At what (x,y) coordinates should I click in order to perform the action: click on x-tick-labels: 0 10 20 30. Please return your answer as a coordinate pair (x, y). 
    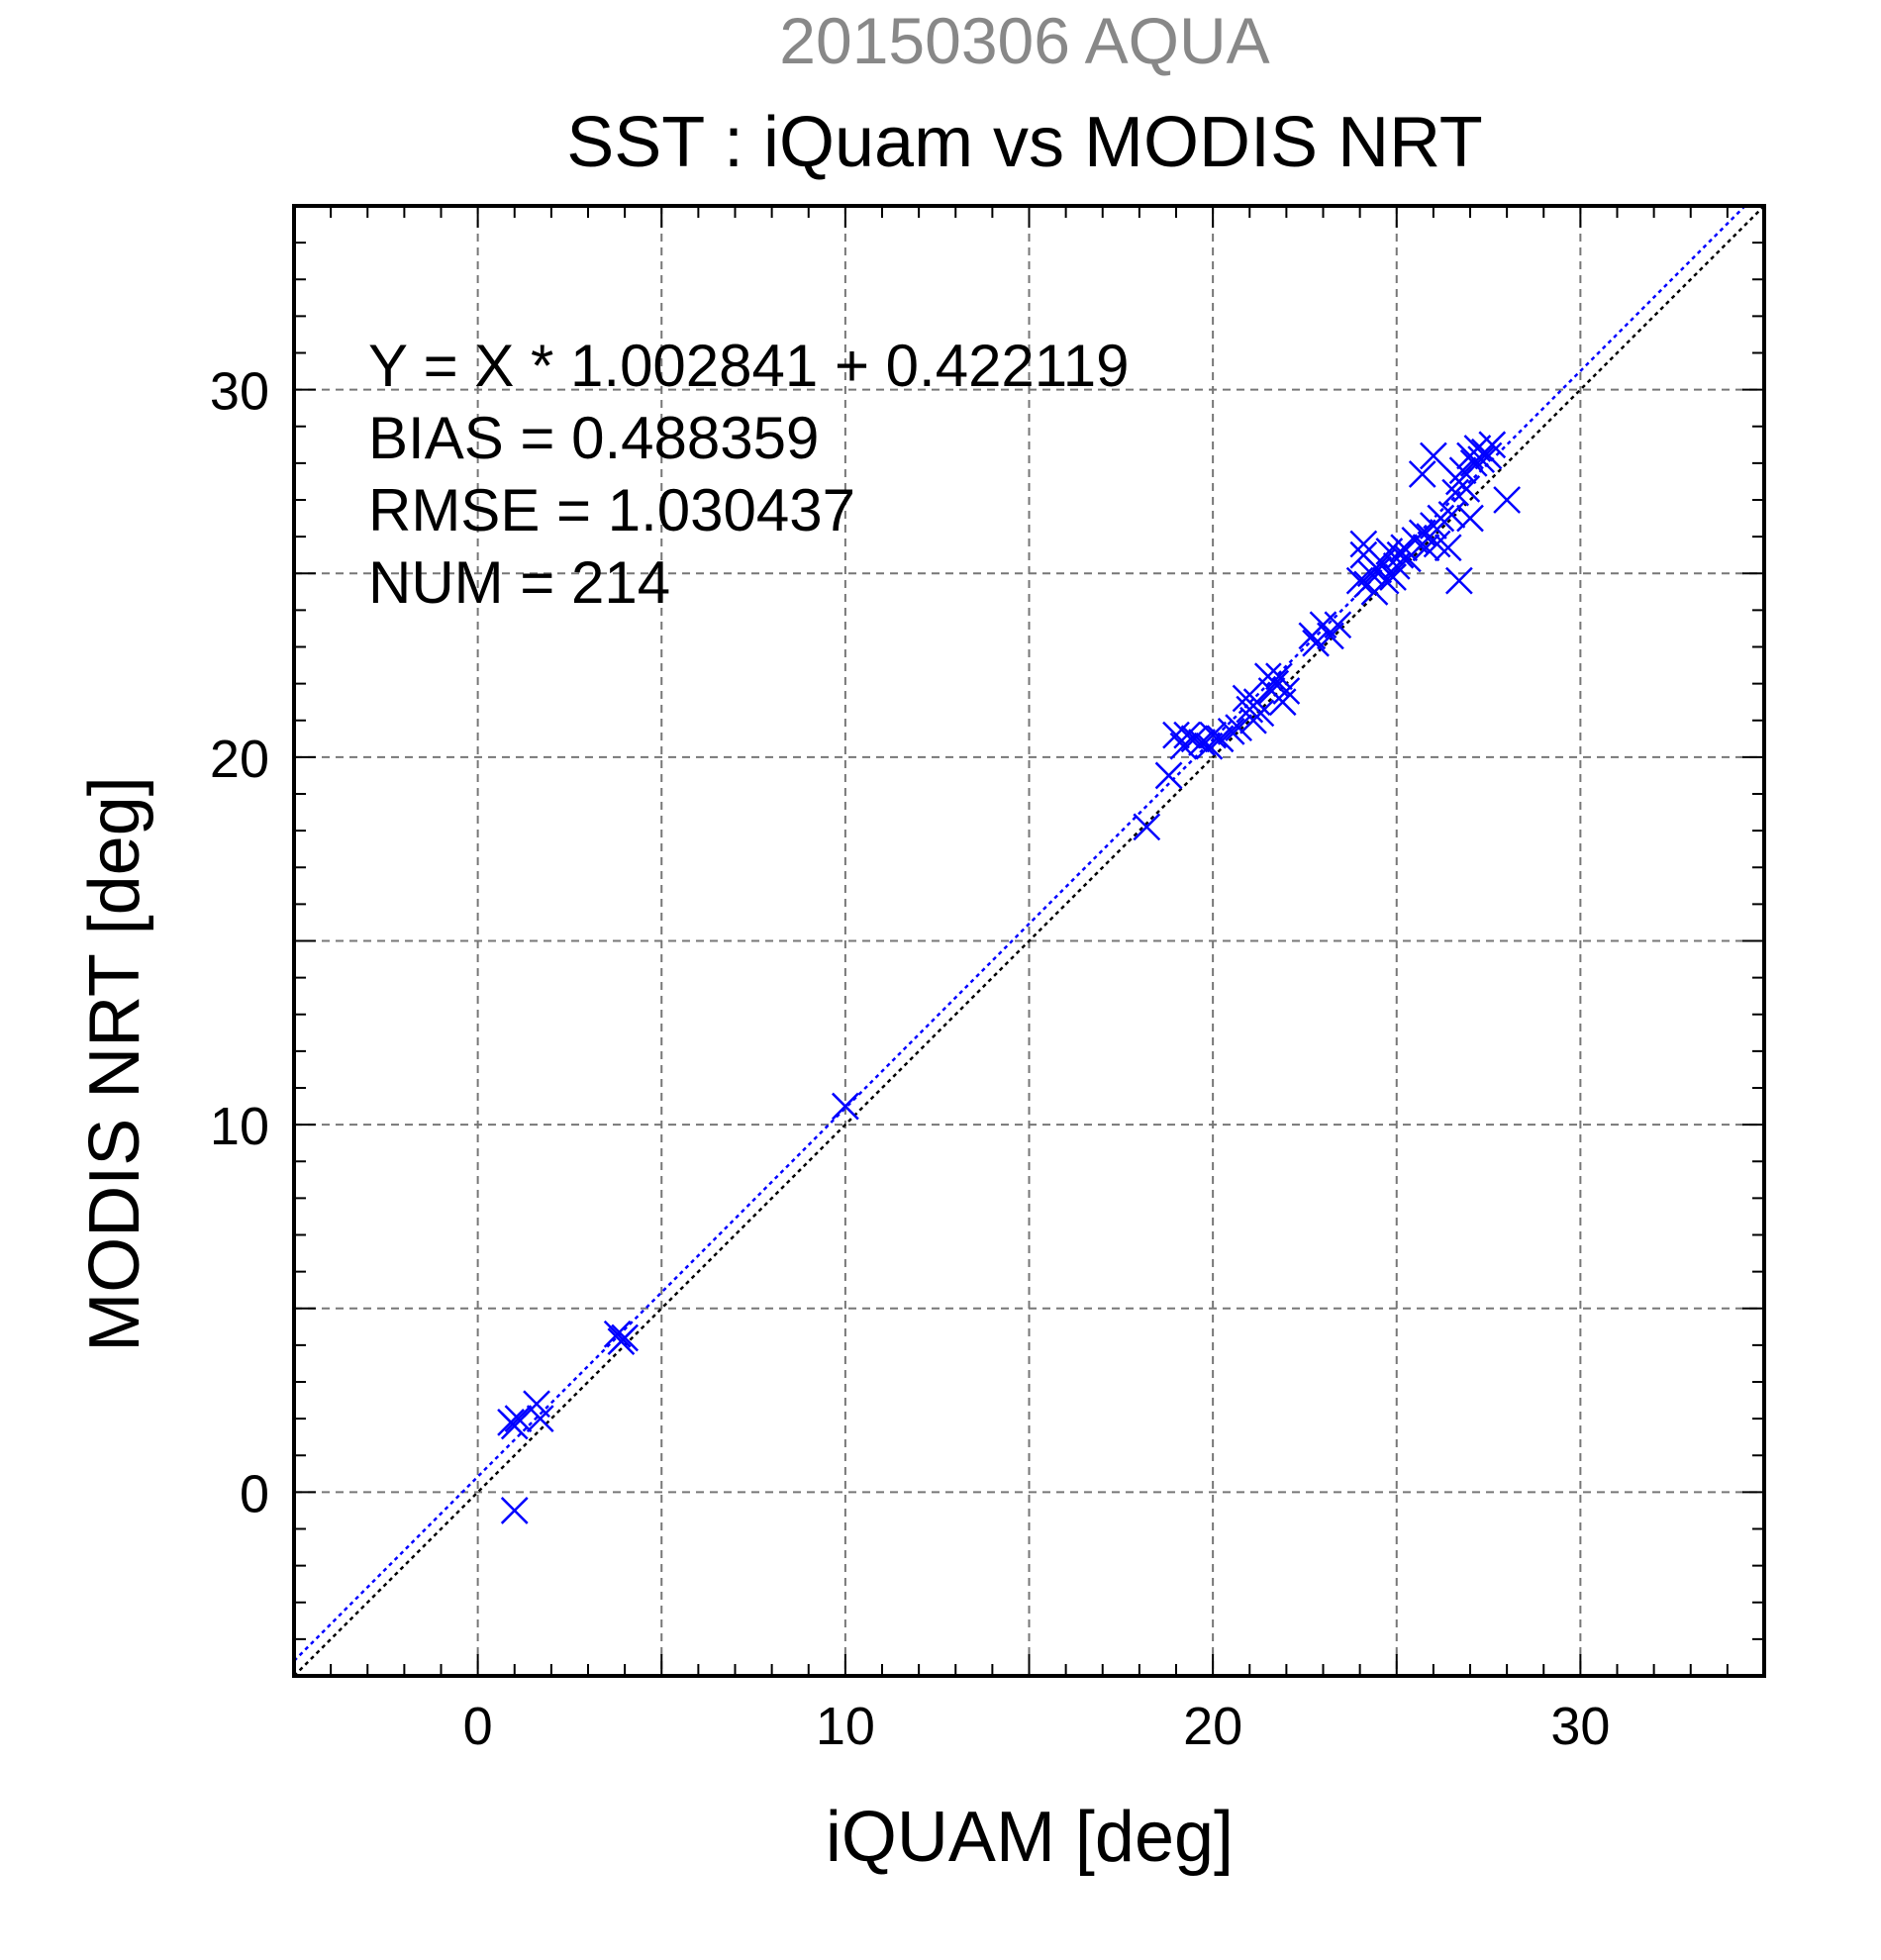
    Looking at the image, I should click on (1037, 1726).